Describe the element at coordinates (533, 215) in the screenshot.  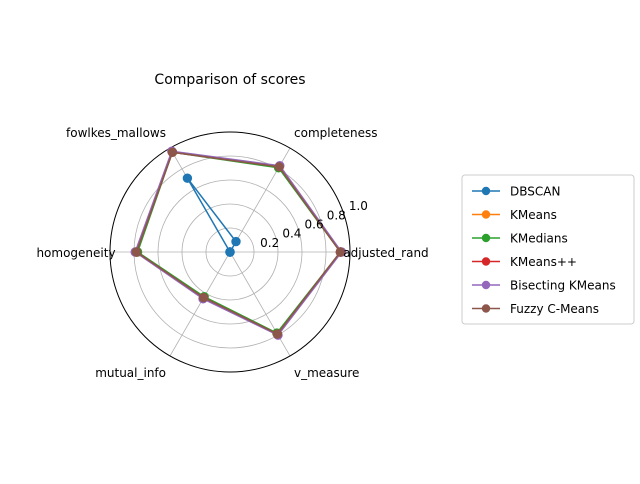
I see `legend-label: KMeans` at that location.